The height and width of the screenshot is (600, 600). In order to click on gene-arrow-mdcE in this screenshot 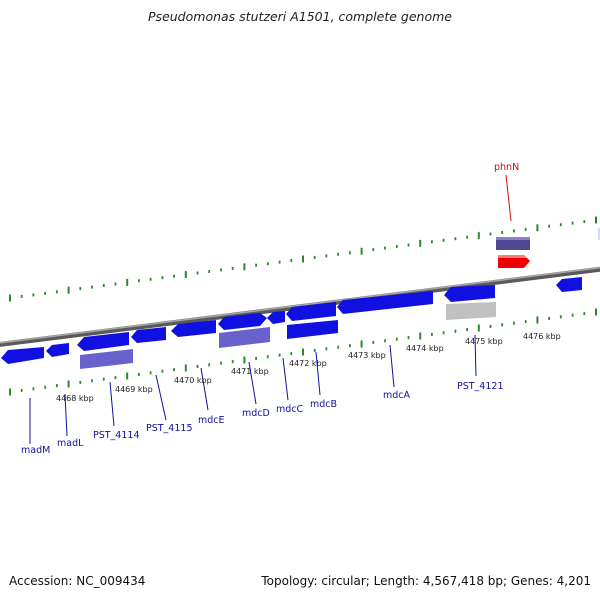, I will do `click(193, 328)`.